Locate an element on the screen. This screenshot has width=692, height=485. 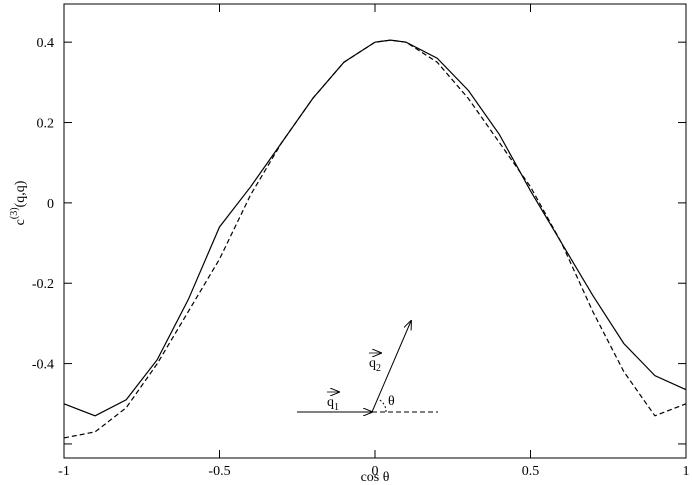
q2-text: q is located at coordinates (372, 363).